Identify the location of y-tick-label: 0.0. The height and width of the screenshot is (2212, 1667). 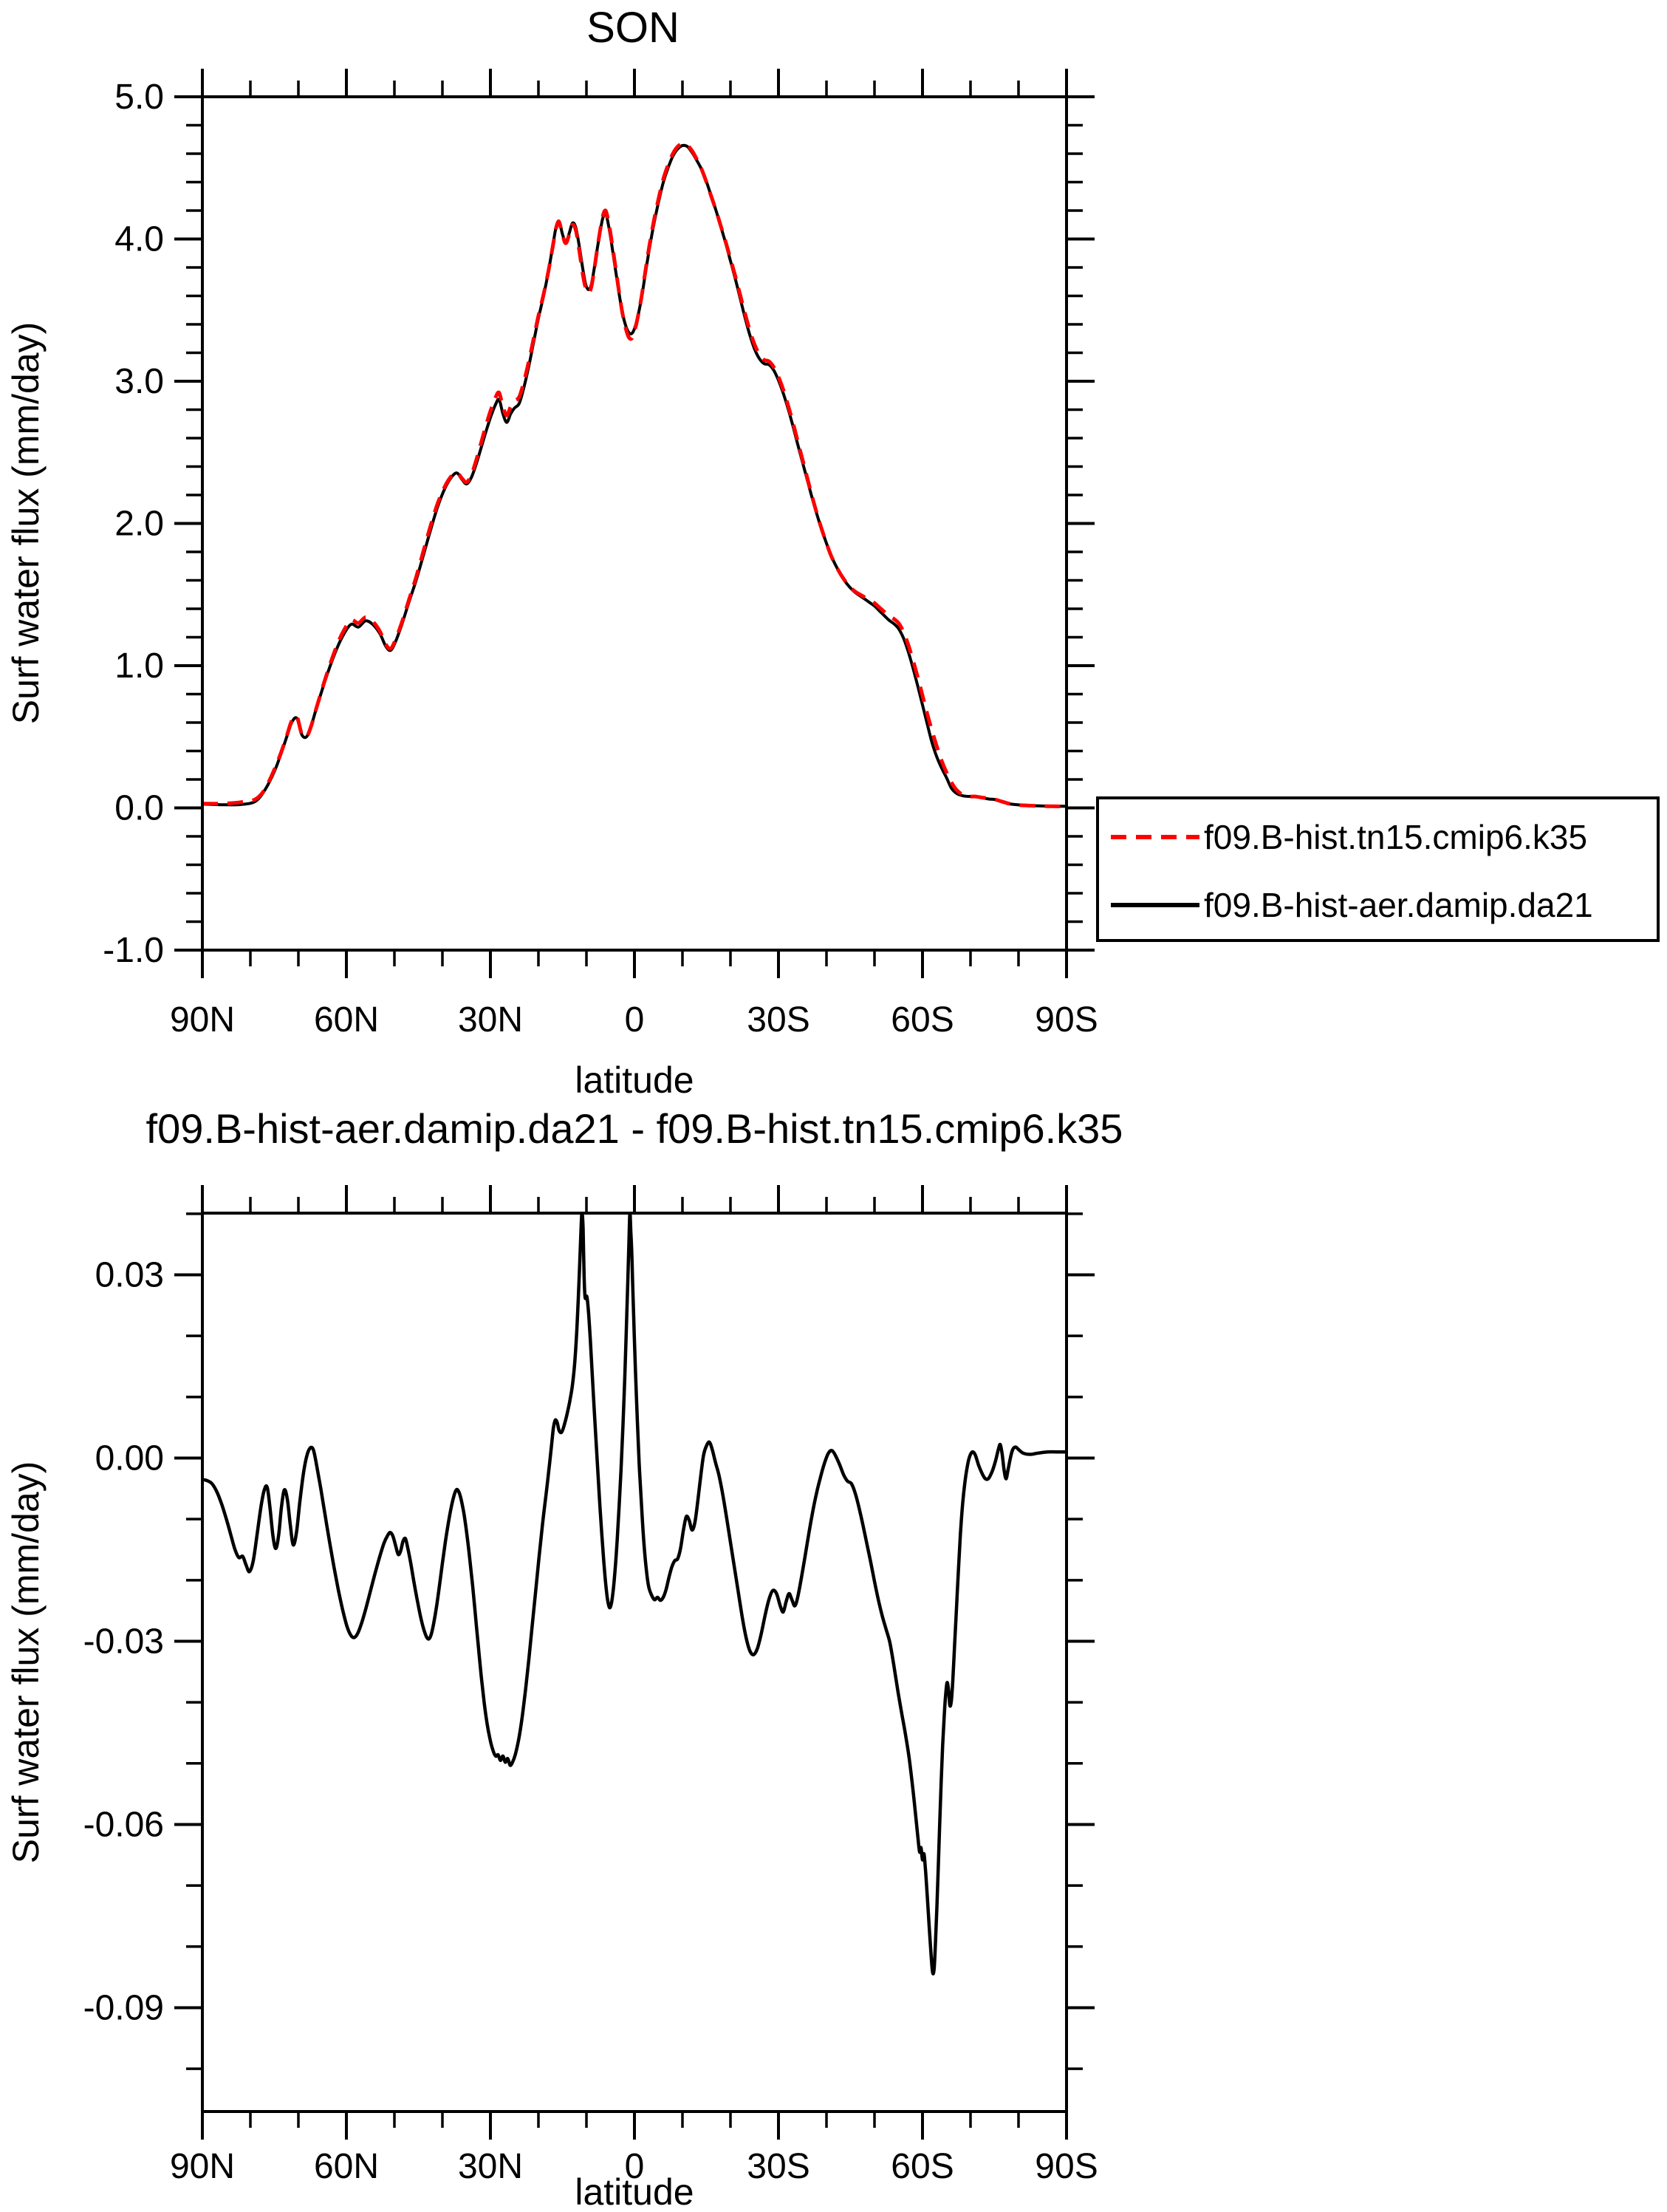
(139, 809).